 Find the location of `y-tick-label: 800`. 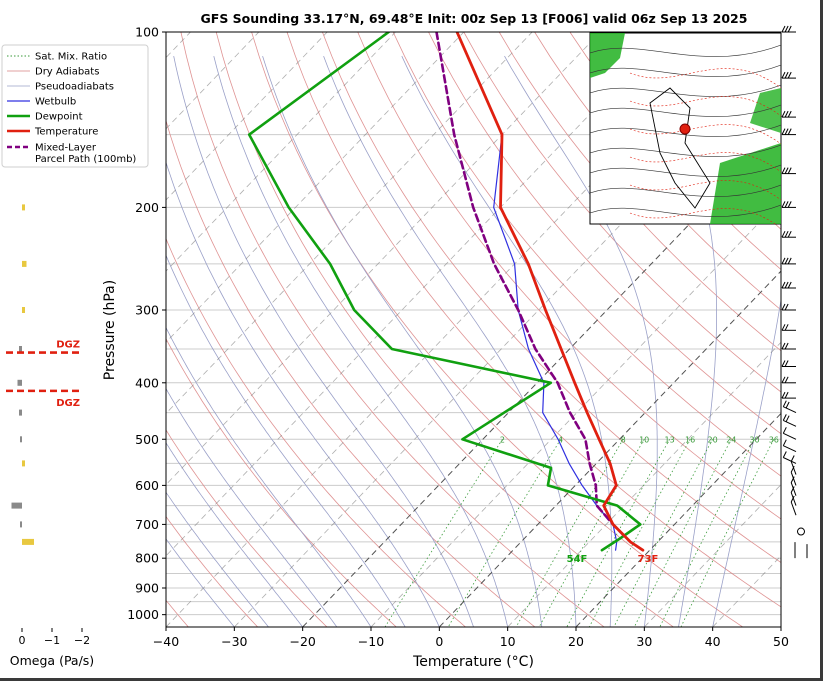

y-tick-label: 800 is located at coordinates (147, 558).